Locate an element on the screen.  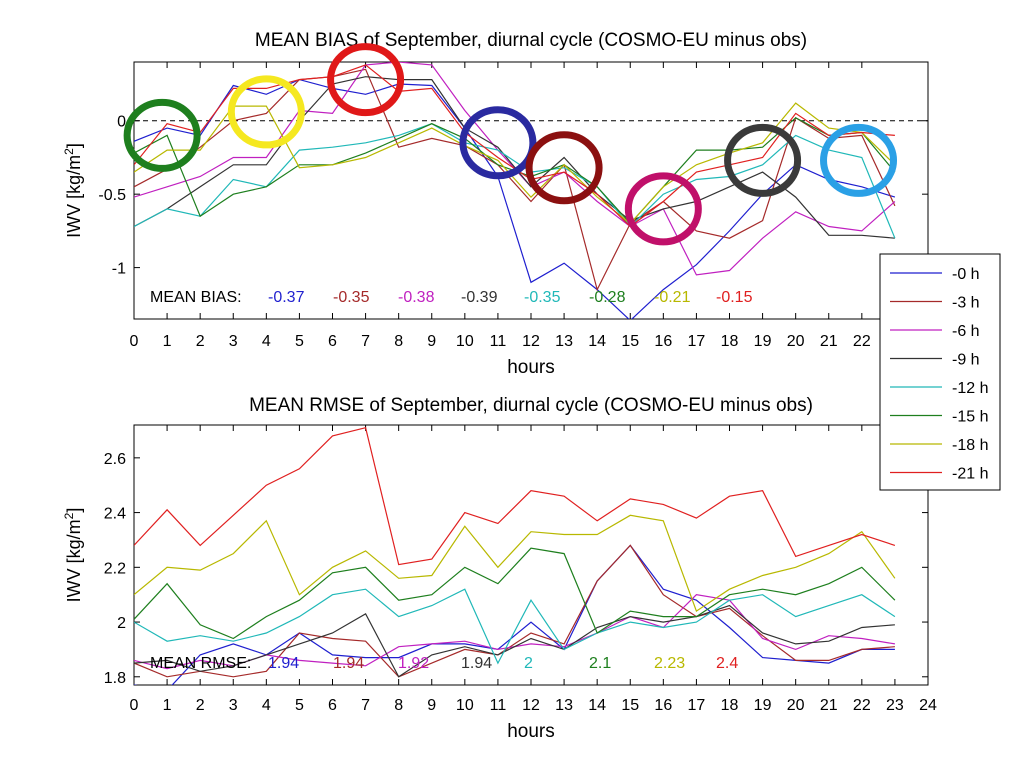
mean-value: -0.21 is located at coordinates (672, 297).